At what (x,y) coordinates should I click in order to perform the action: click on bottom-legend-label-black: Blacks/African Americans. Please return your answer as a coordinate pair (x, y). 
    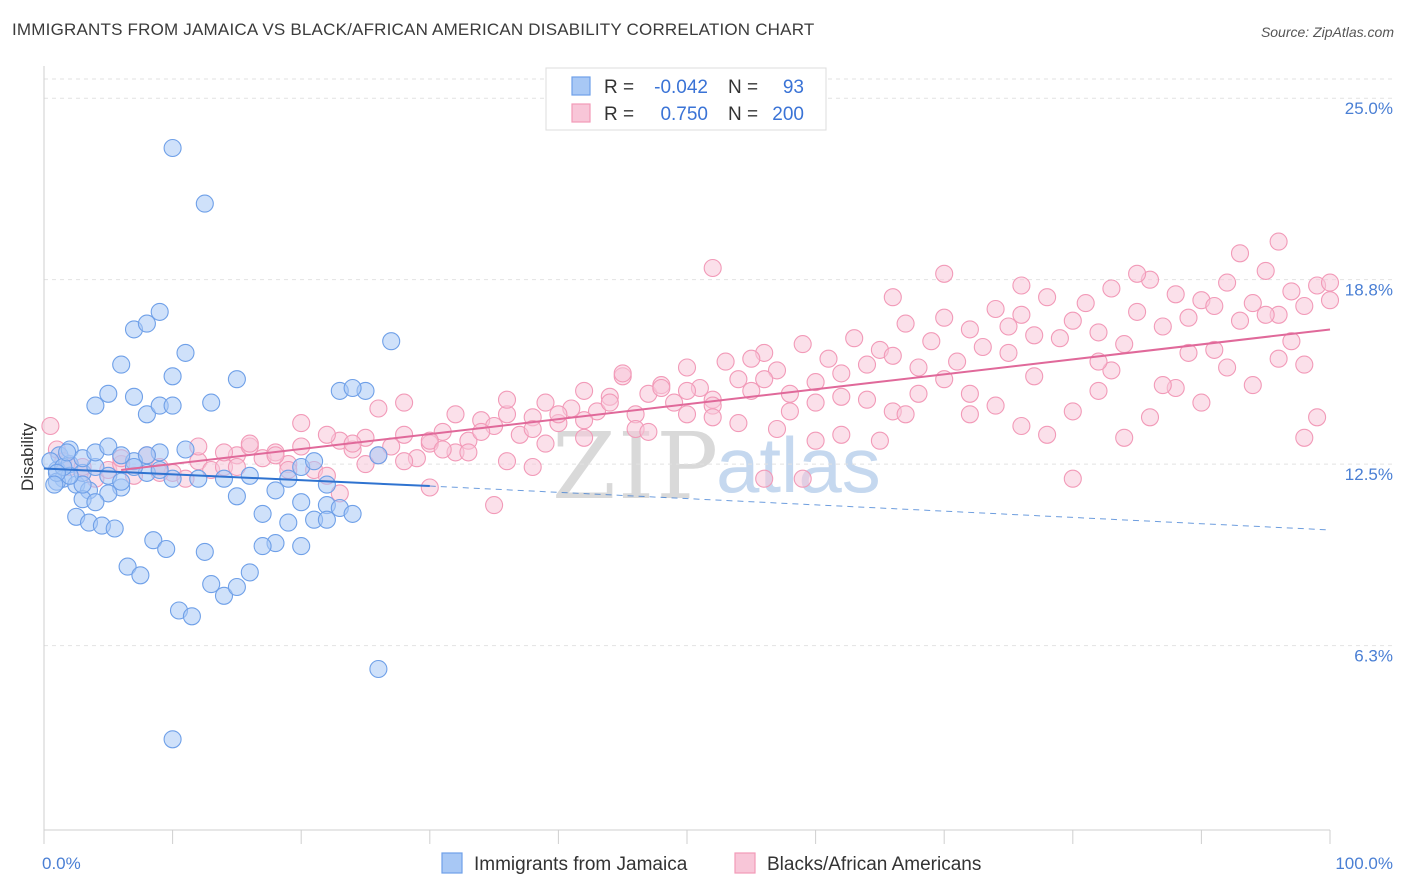
    Looking at the image, I should click on (874, 864).